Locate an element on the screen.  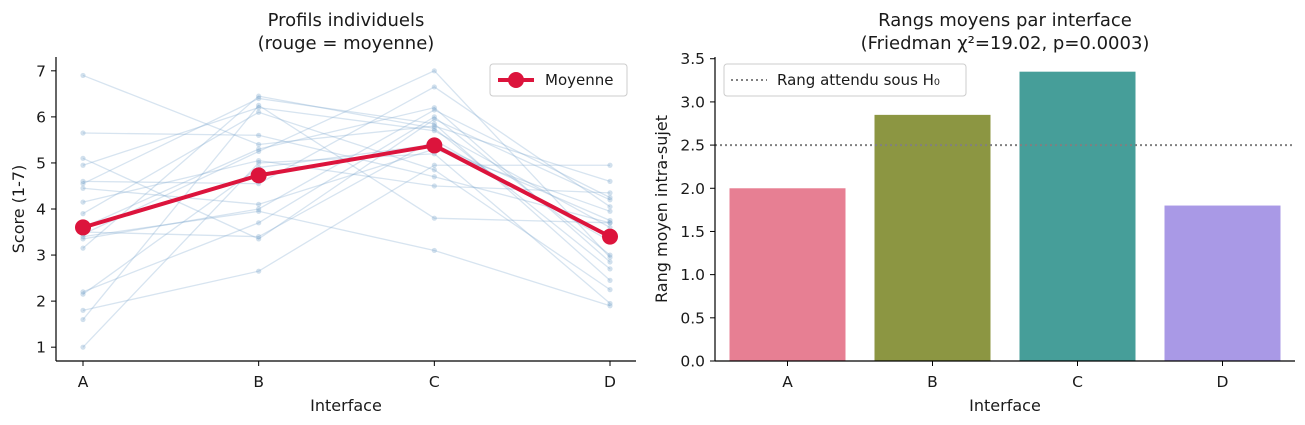
mean-series is located at coordinates (346, 191).